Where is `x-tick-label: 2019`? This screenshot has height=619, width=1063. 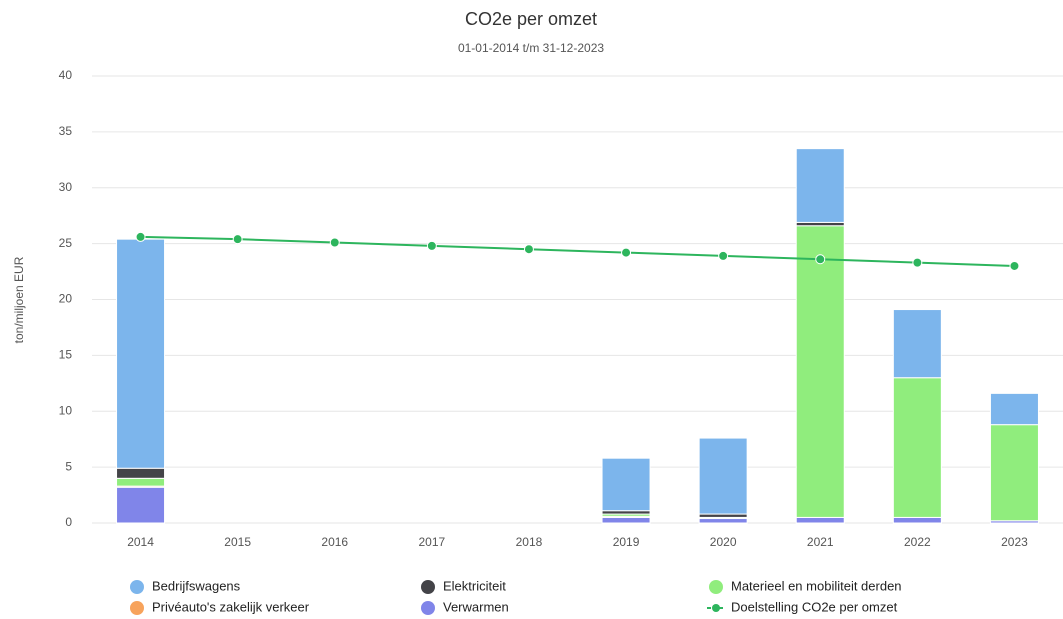
x-tick-label: 2019 is located at coordinates (626, 542).